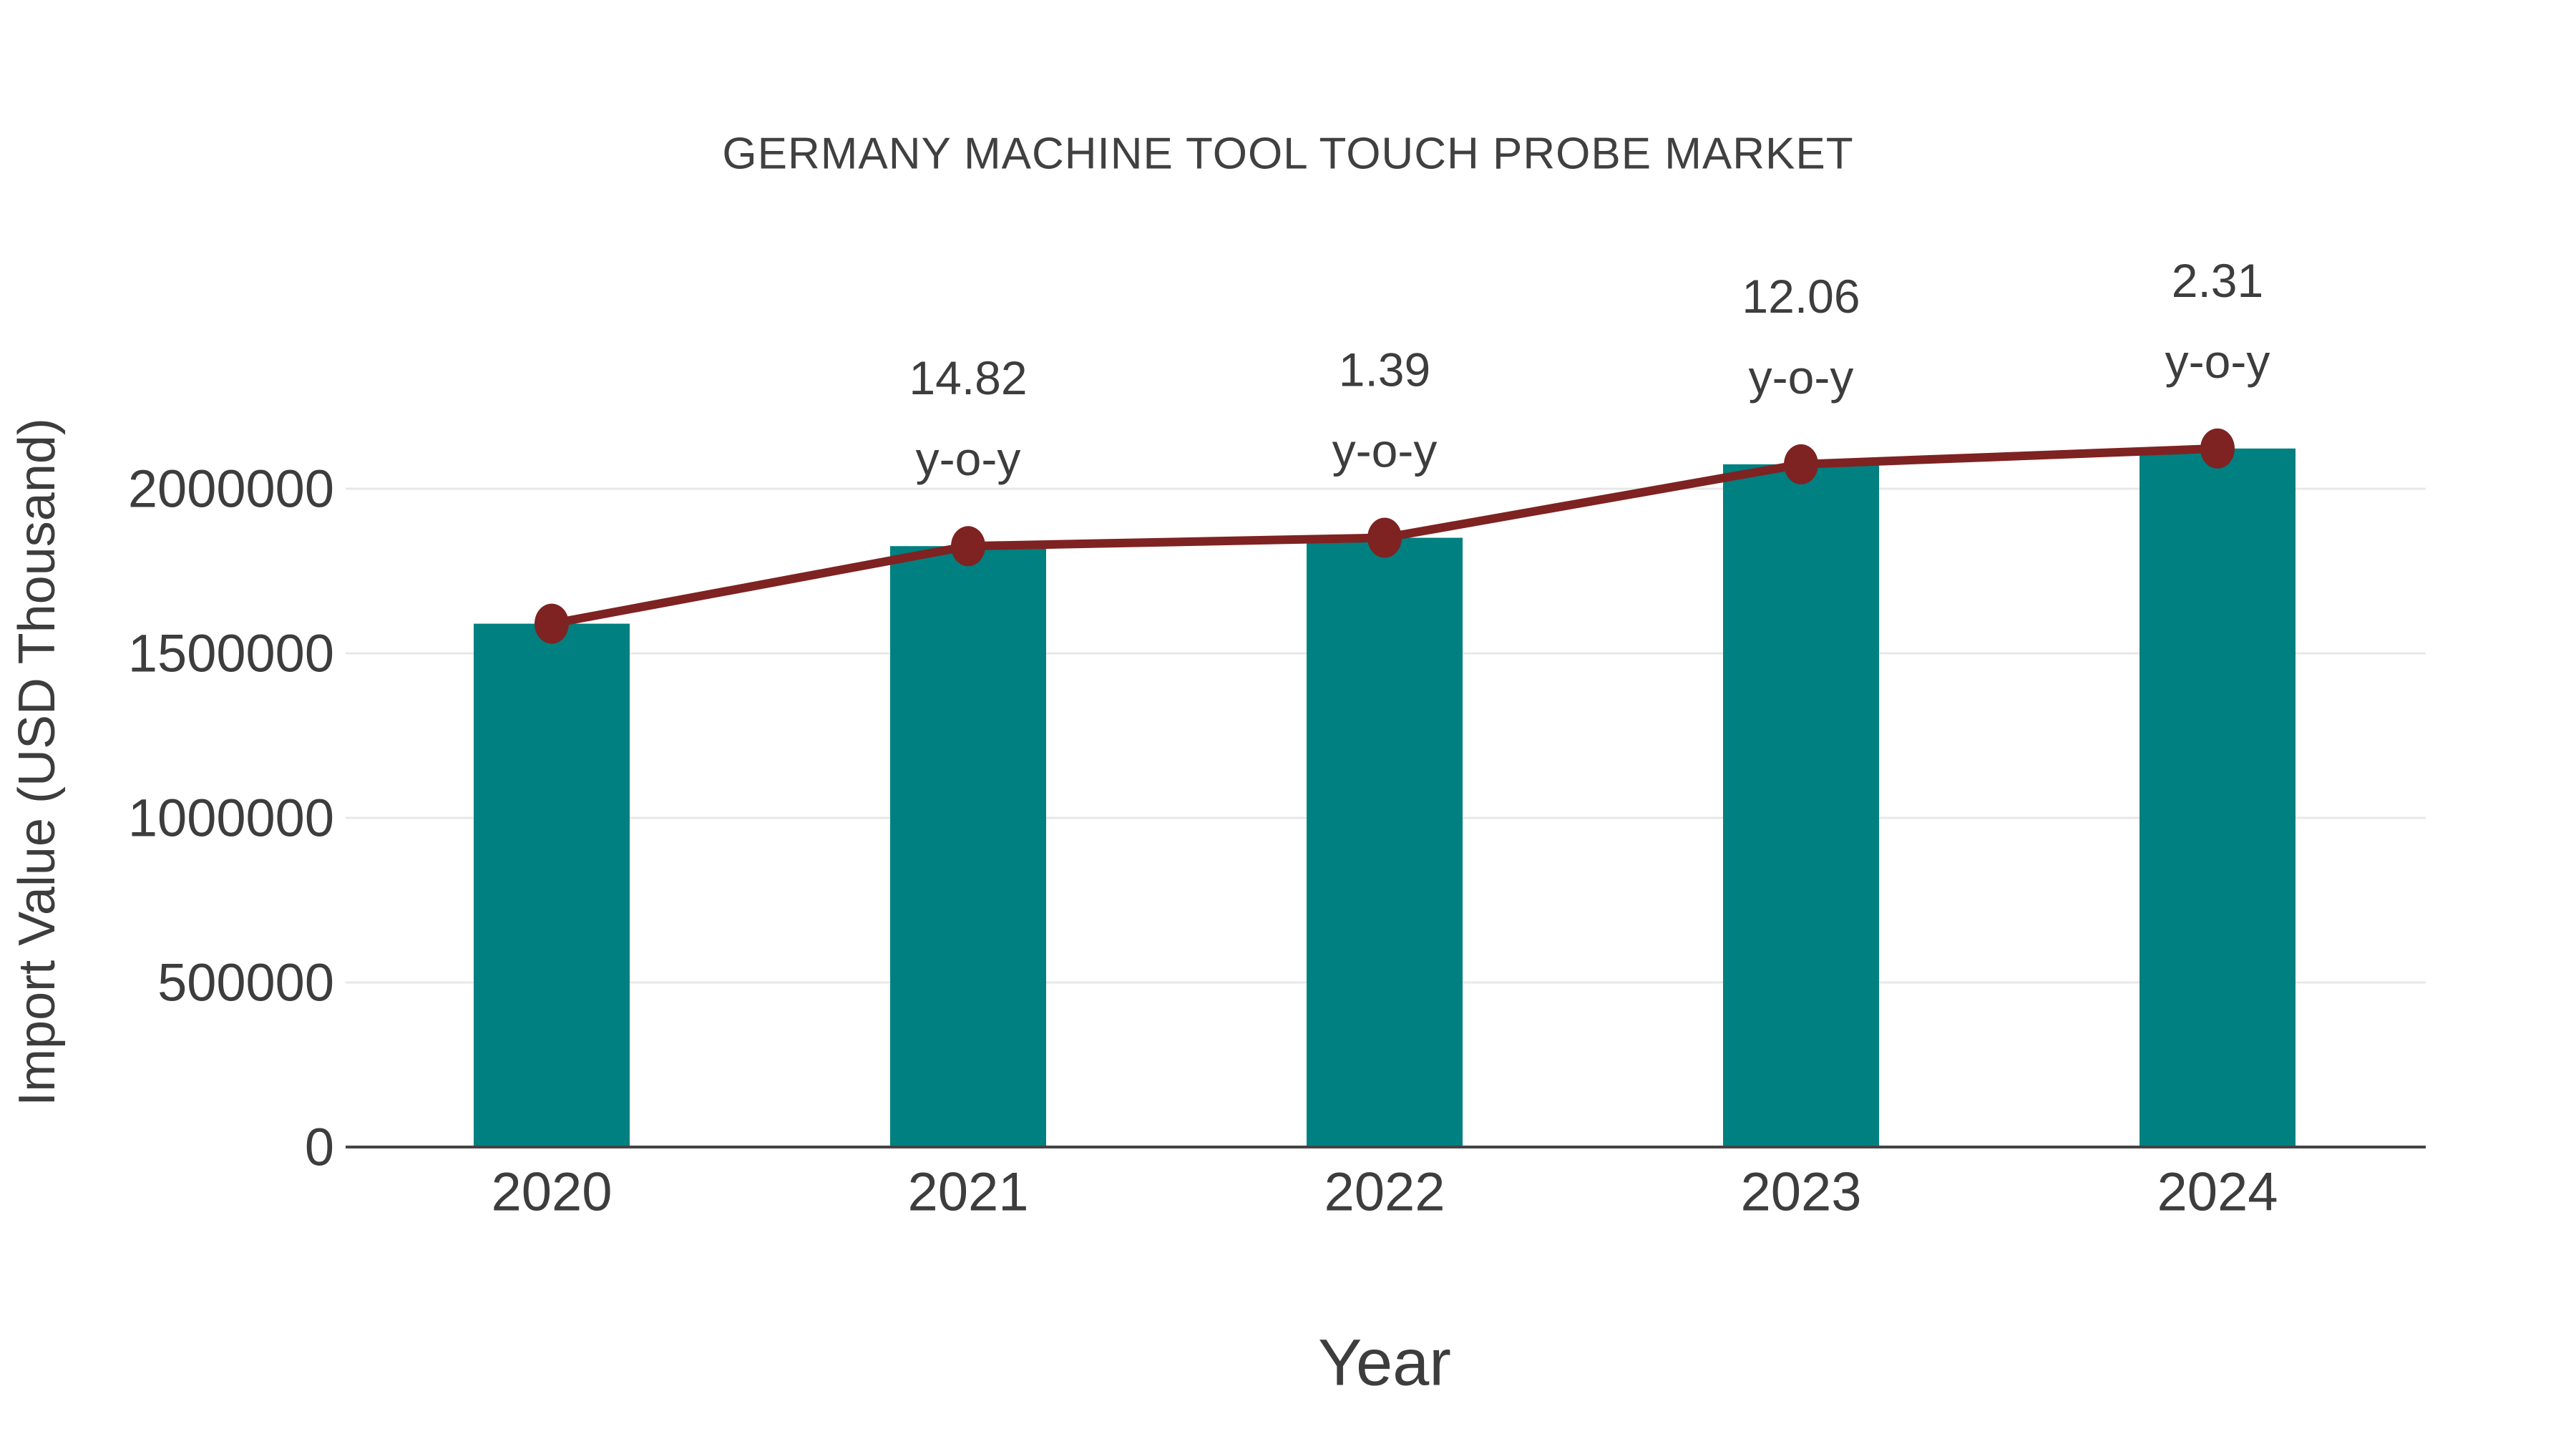 The image size is (2576, 1449). What do you see at coordinates (968, 846) in the screenshot?
I see `bar-2021` at bounding box center [968, 846].